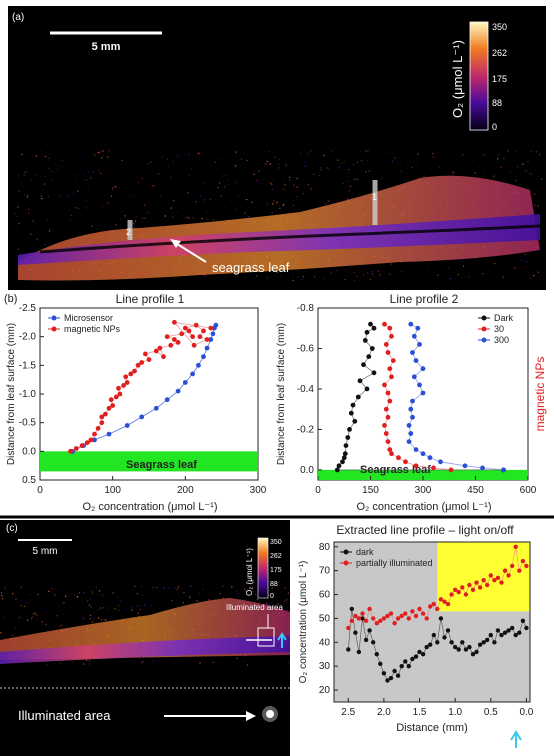 This screenshot has width=554, height=756. Describe the element at coordinates (491, 712) in the screenshot. I see `x-tick-label: 0.5` at that location.